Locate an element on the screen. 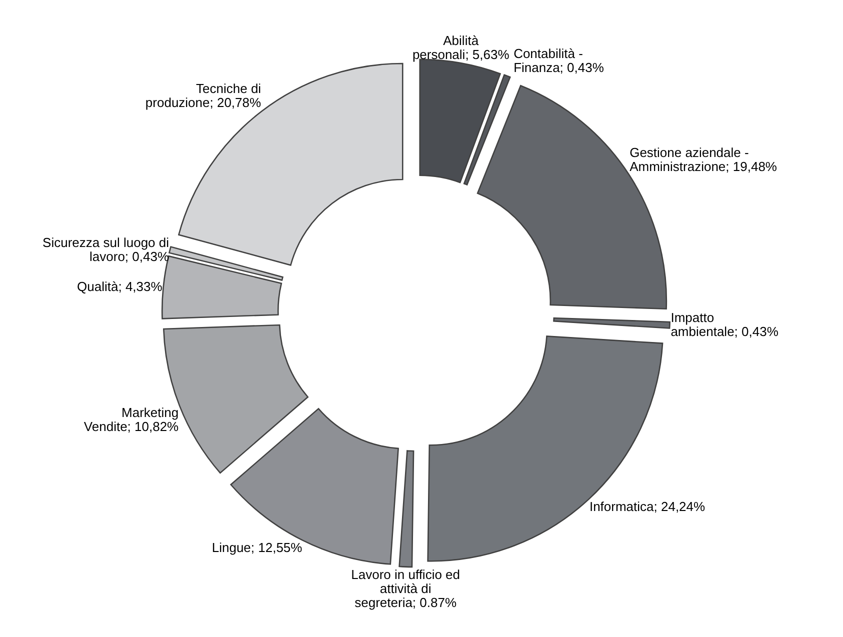  slice-label: Abilità personali; 5,63% is located at coordinates (461, 47).